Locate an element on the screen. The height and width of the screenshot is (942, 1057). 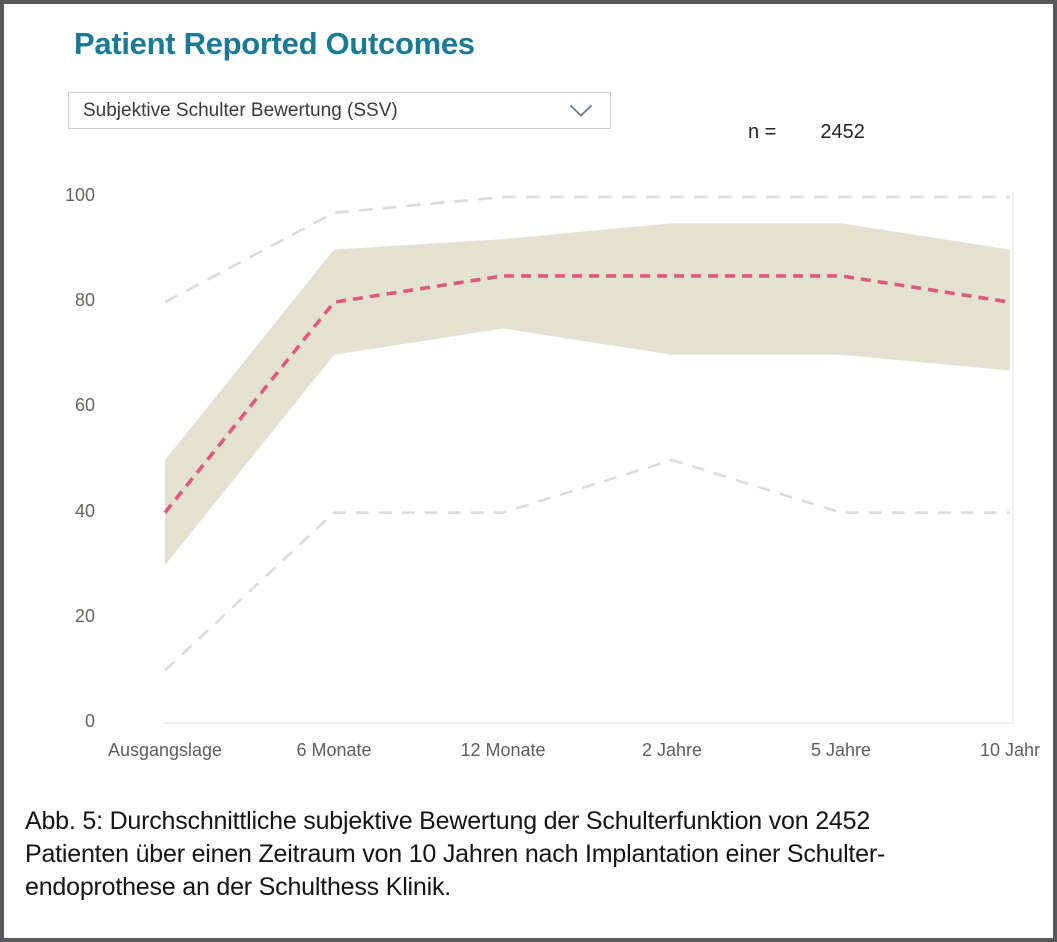
x-axis-label: 6 Monate is located at coordinates (334, 750).